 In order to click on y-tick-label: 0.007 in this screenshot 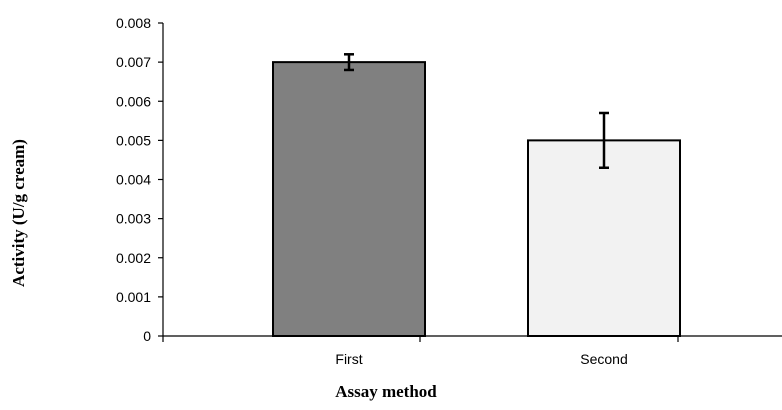, I will do `click(133, 62)`.